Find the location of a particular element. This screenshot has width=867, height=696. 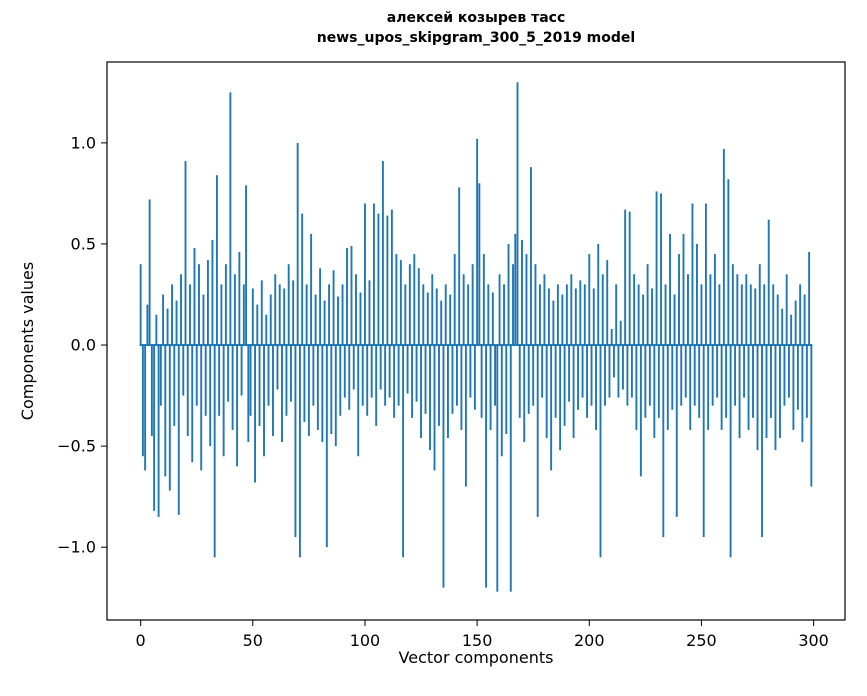

x-tick-label: 200 is located at coordinates (589, 640).